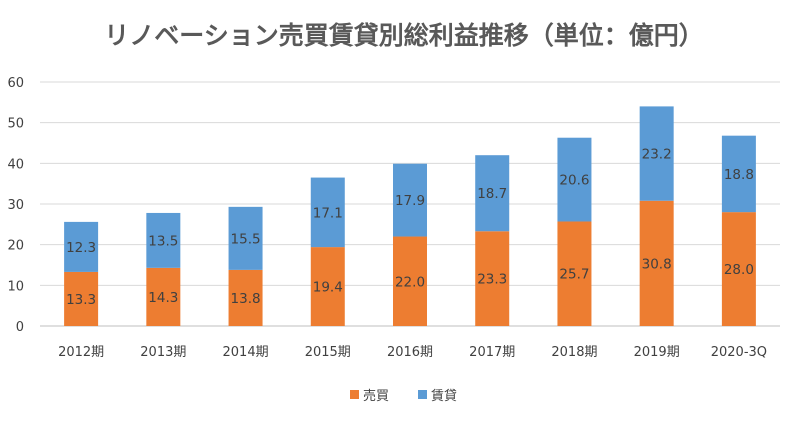  What do you see at coordinates (739, 352) in the screenshot?
I see `x-tick-label: 2020-3Q` at bounding box center [739, 352].